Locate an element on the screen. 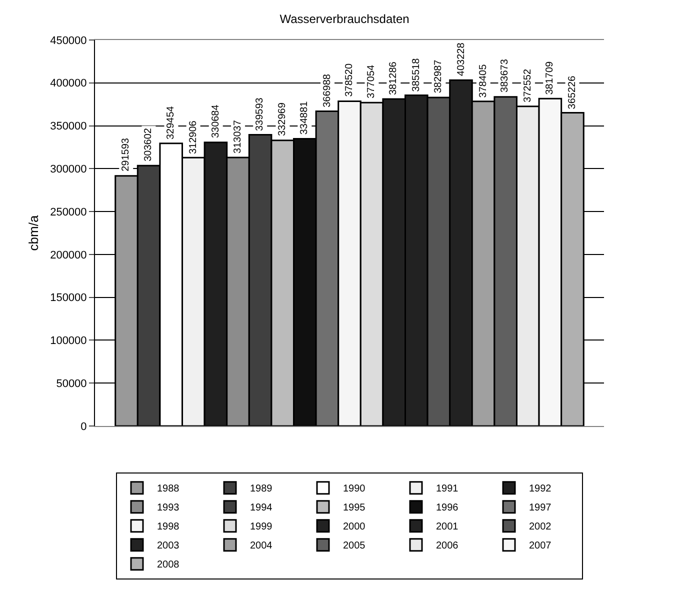 This screenshot has width=689, height=591. data-label: 366988 is located at coordinates (327, 91).